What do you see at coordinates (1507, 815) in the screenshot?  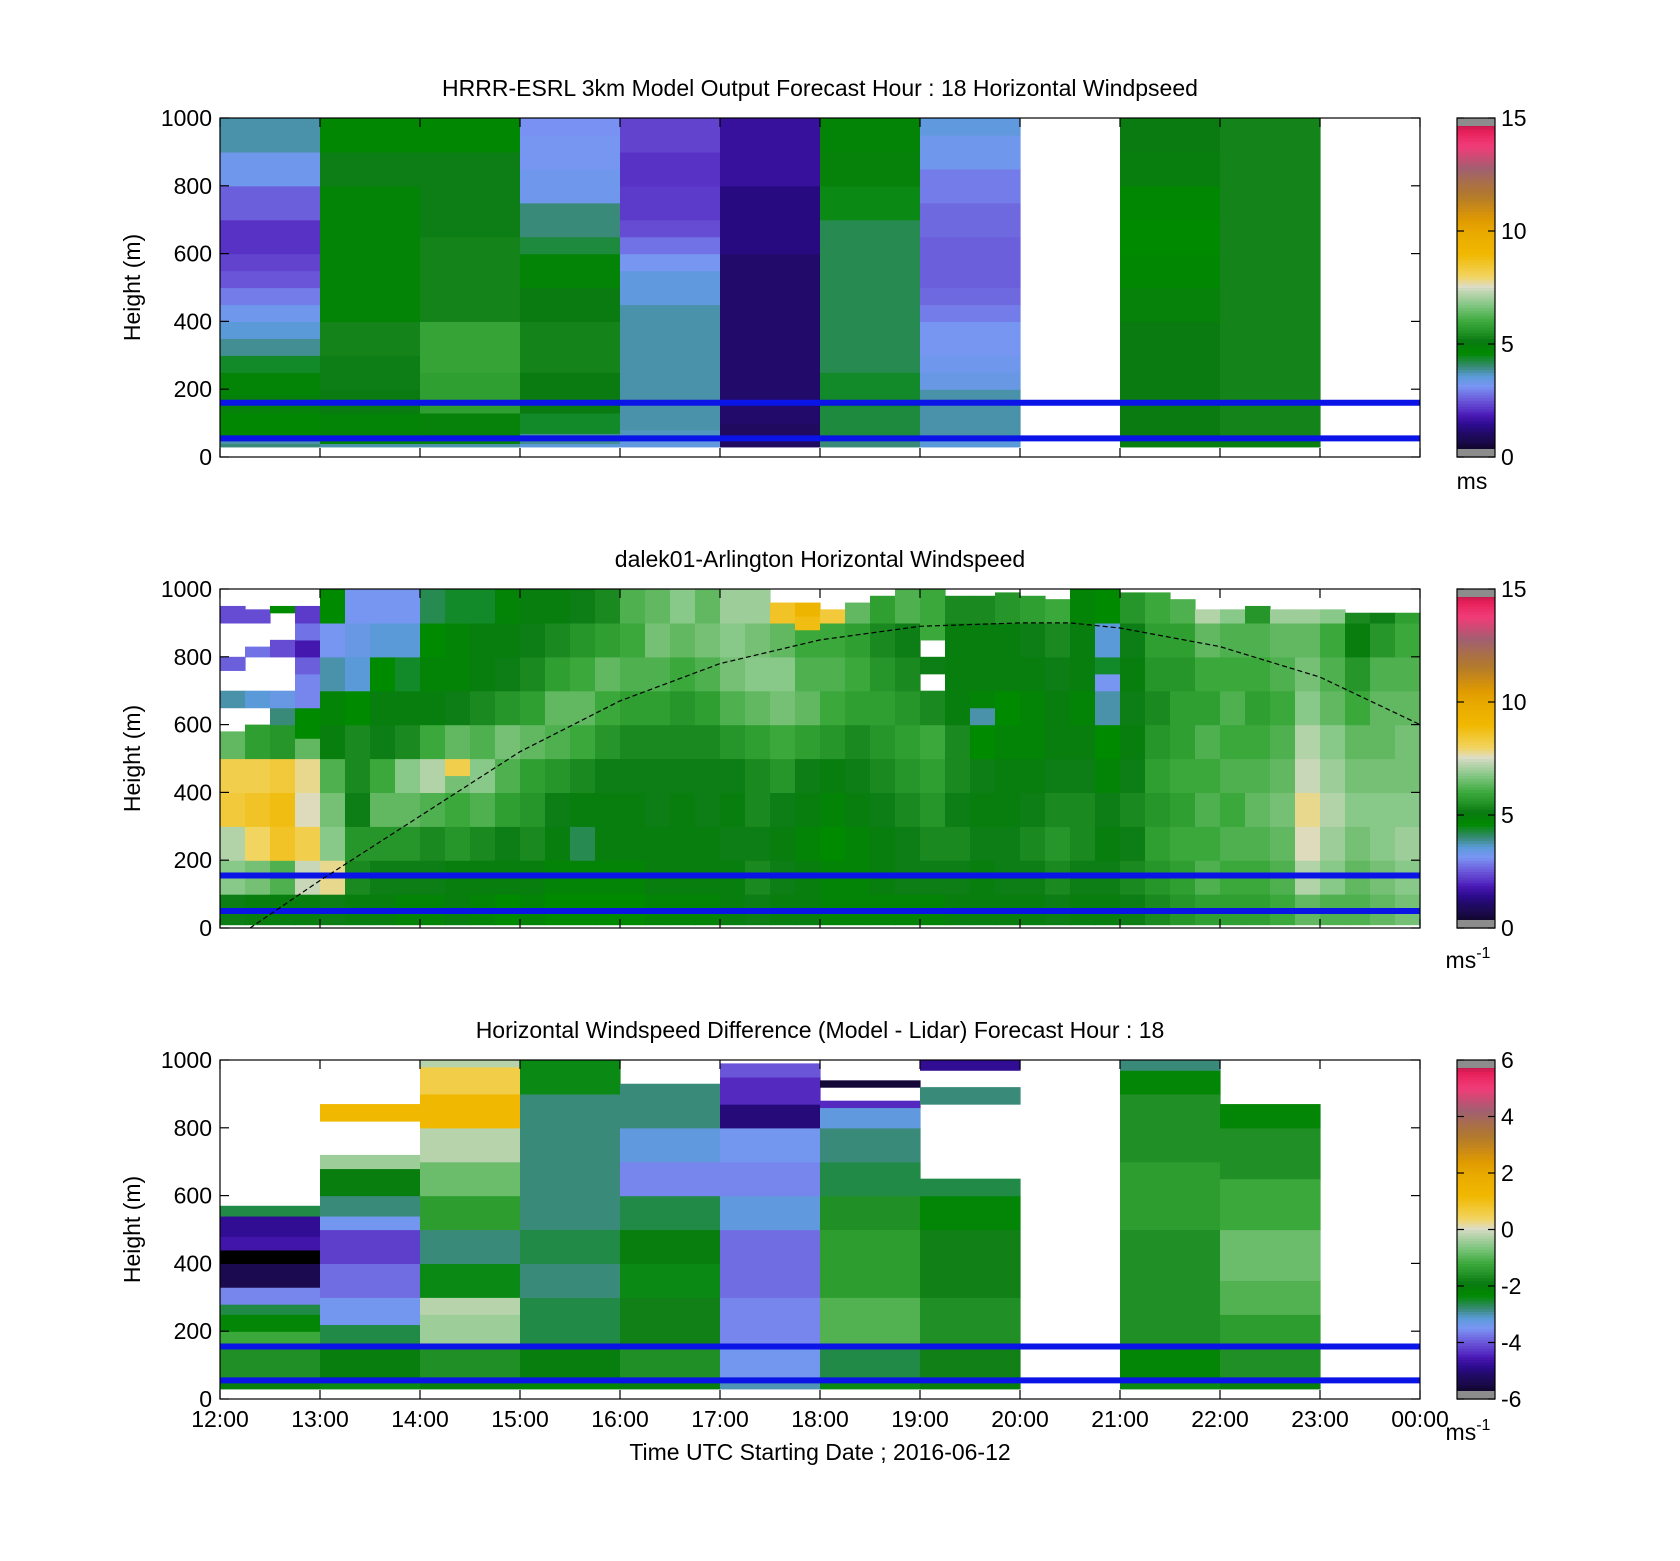 I see `colorbar-tick-label: 5` at bounding box center [1507, 815].